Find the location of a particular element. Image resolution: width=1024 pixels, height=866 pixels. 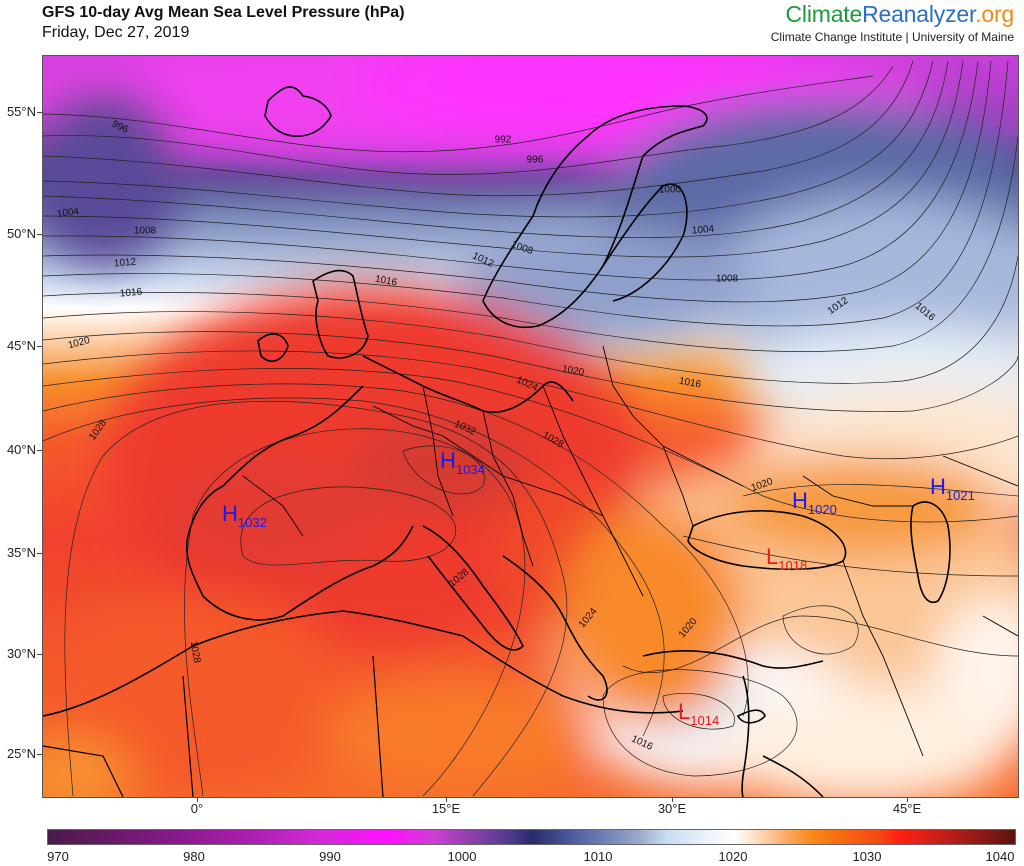

brand-part-climate: Climate is located at coordinates (824, 14).